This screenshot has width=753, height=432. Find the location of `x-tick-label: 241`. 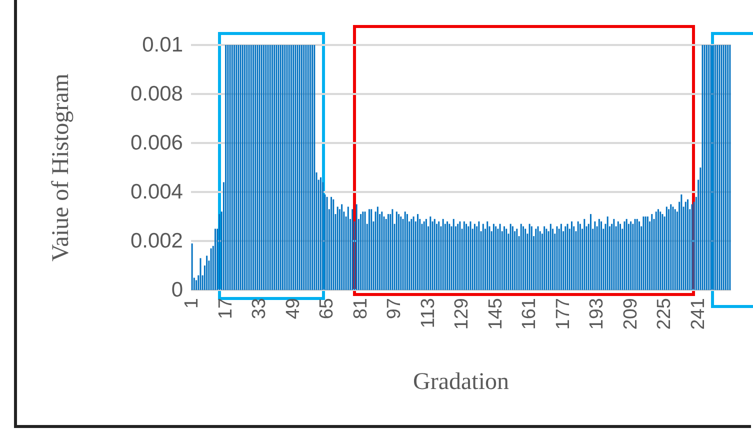

x-tick-label: 241 is located at coordinates (698, 314).